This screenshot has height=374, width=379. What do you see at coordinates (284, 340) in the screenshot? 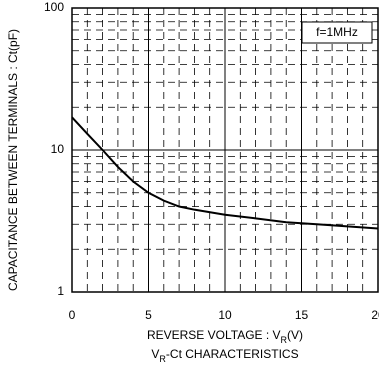
I see `x-axis-label-part: R` at bounding box center [284, 340].